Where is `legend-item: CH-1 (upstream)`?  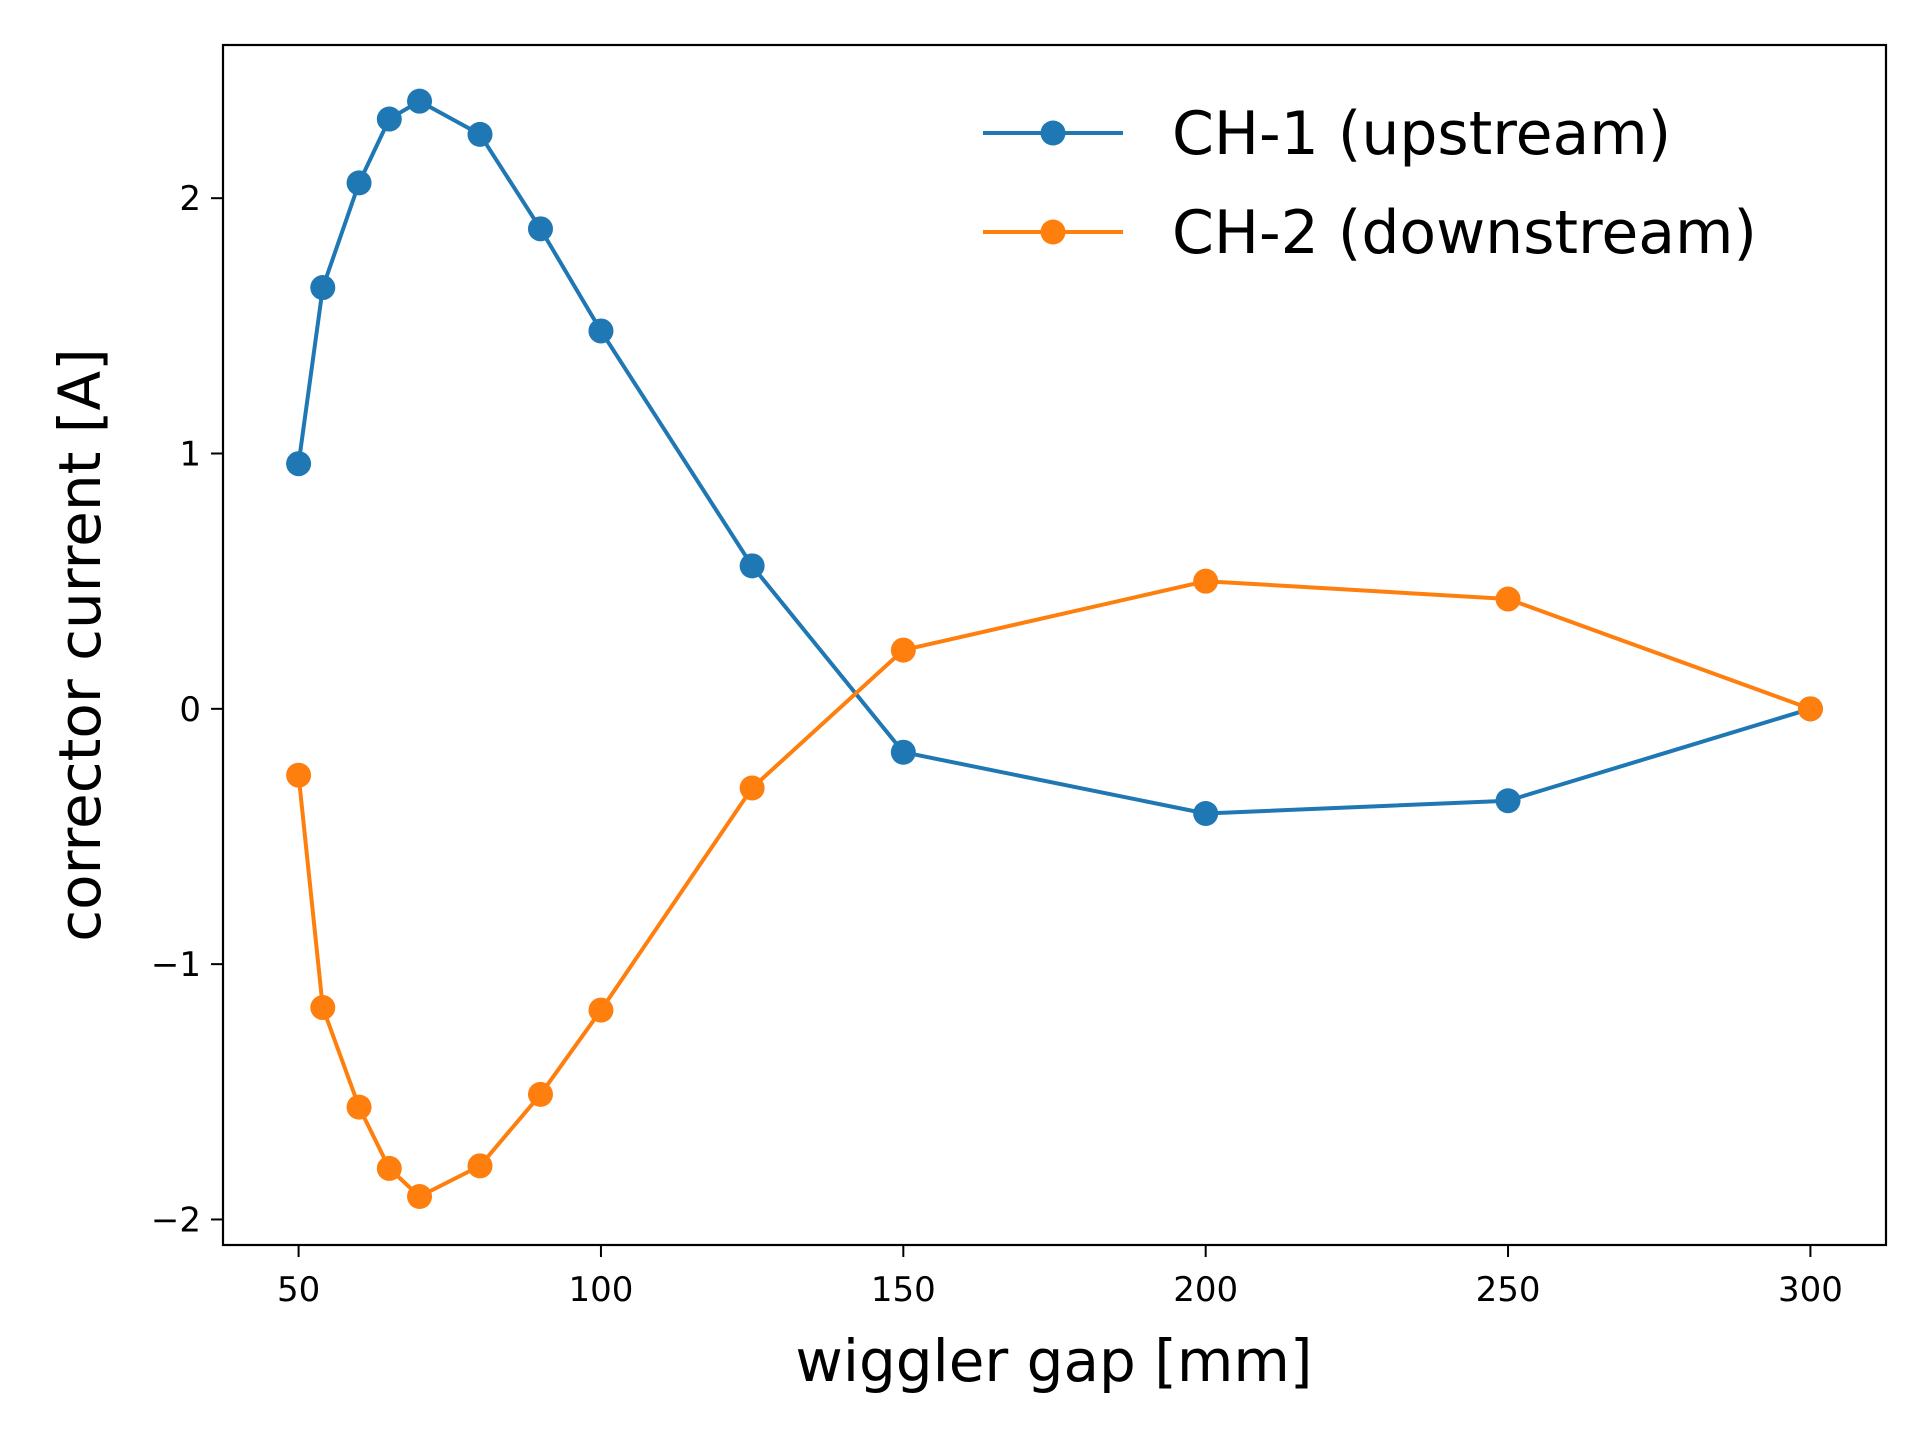 legend-item: CH-1 (upstream) is located at coordinates (1327, 134).